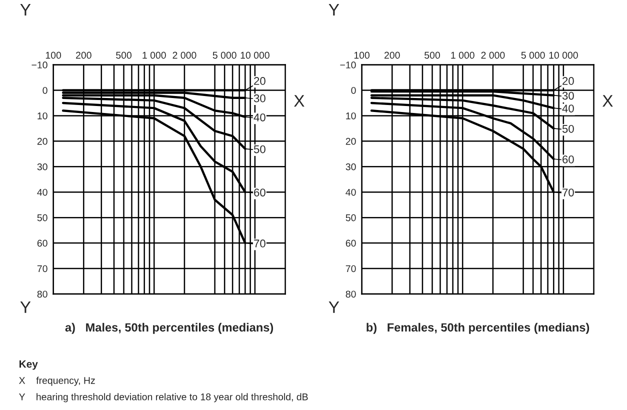 Image resolution: width=627 pixels, height=410 pixels. What do you see at coordinates (478, 328) in the screenshot?
I see `text: b) Females, 50th percentiles (medians)` at bounding box center [478, 328].